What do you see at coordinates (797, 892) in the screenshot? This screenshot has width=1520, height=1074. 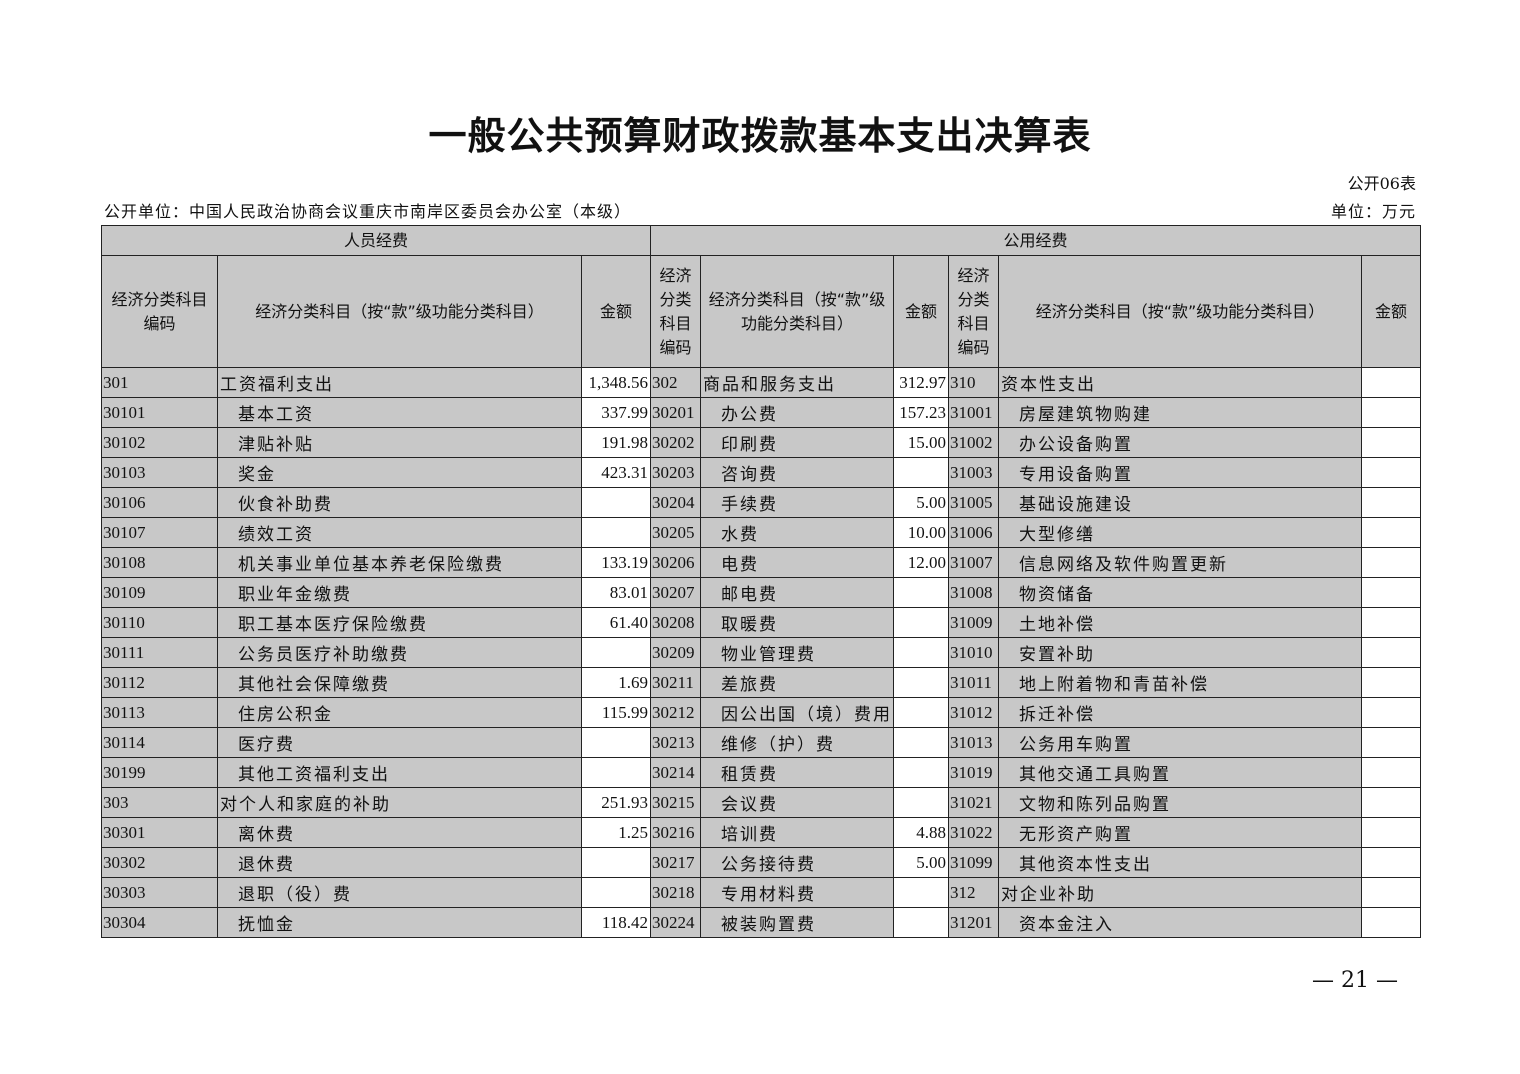 I see `name-cell: 专用材料费` at bounding box center [797, 892].